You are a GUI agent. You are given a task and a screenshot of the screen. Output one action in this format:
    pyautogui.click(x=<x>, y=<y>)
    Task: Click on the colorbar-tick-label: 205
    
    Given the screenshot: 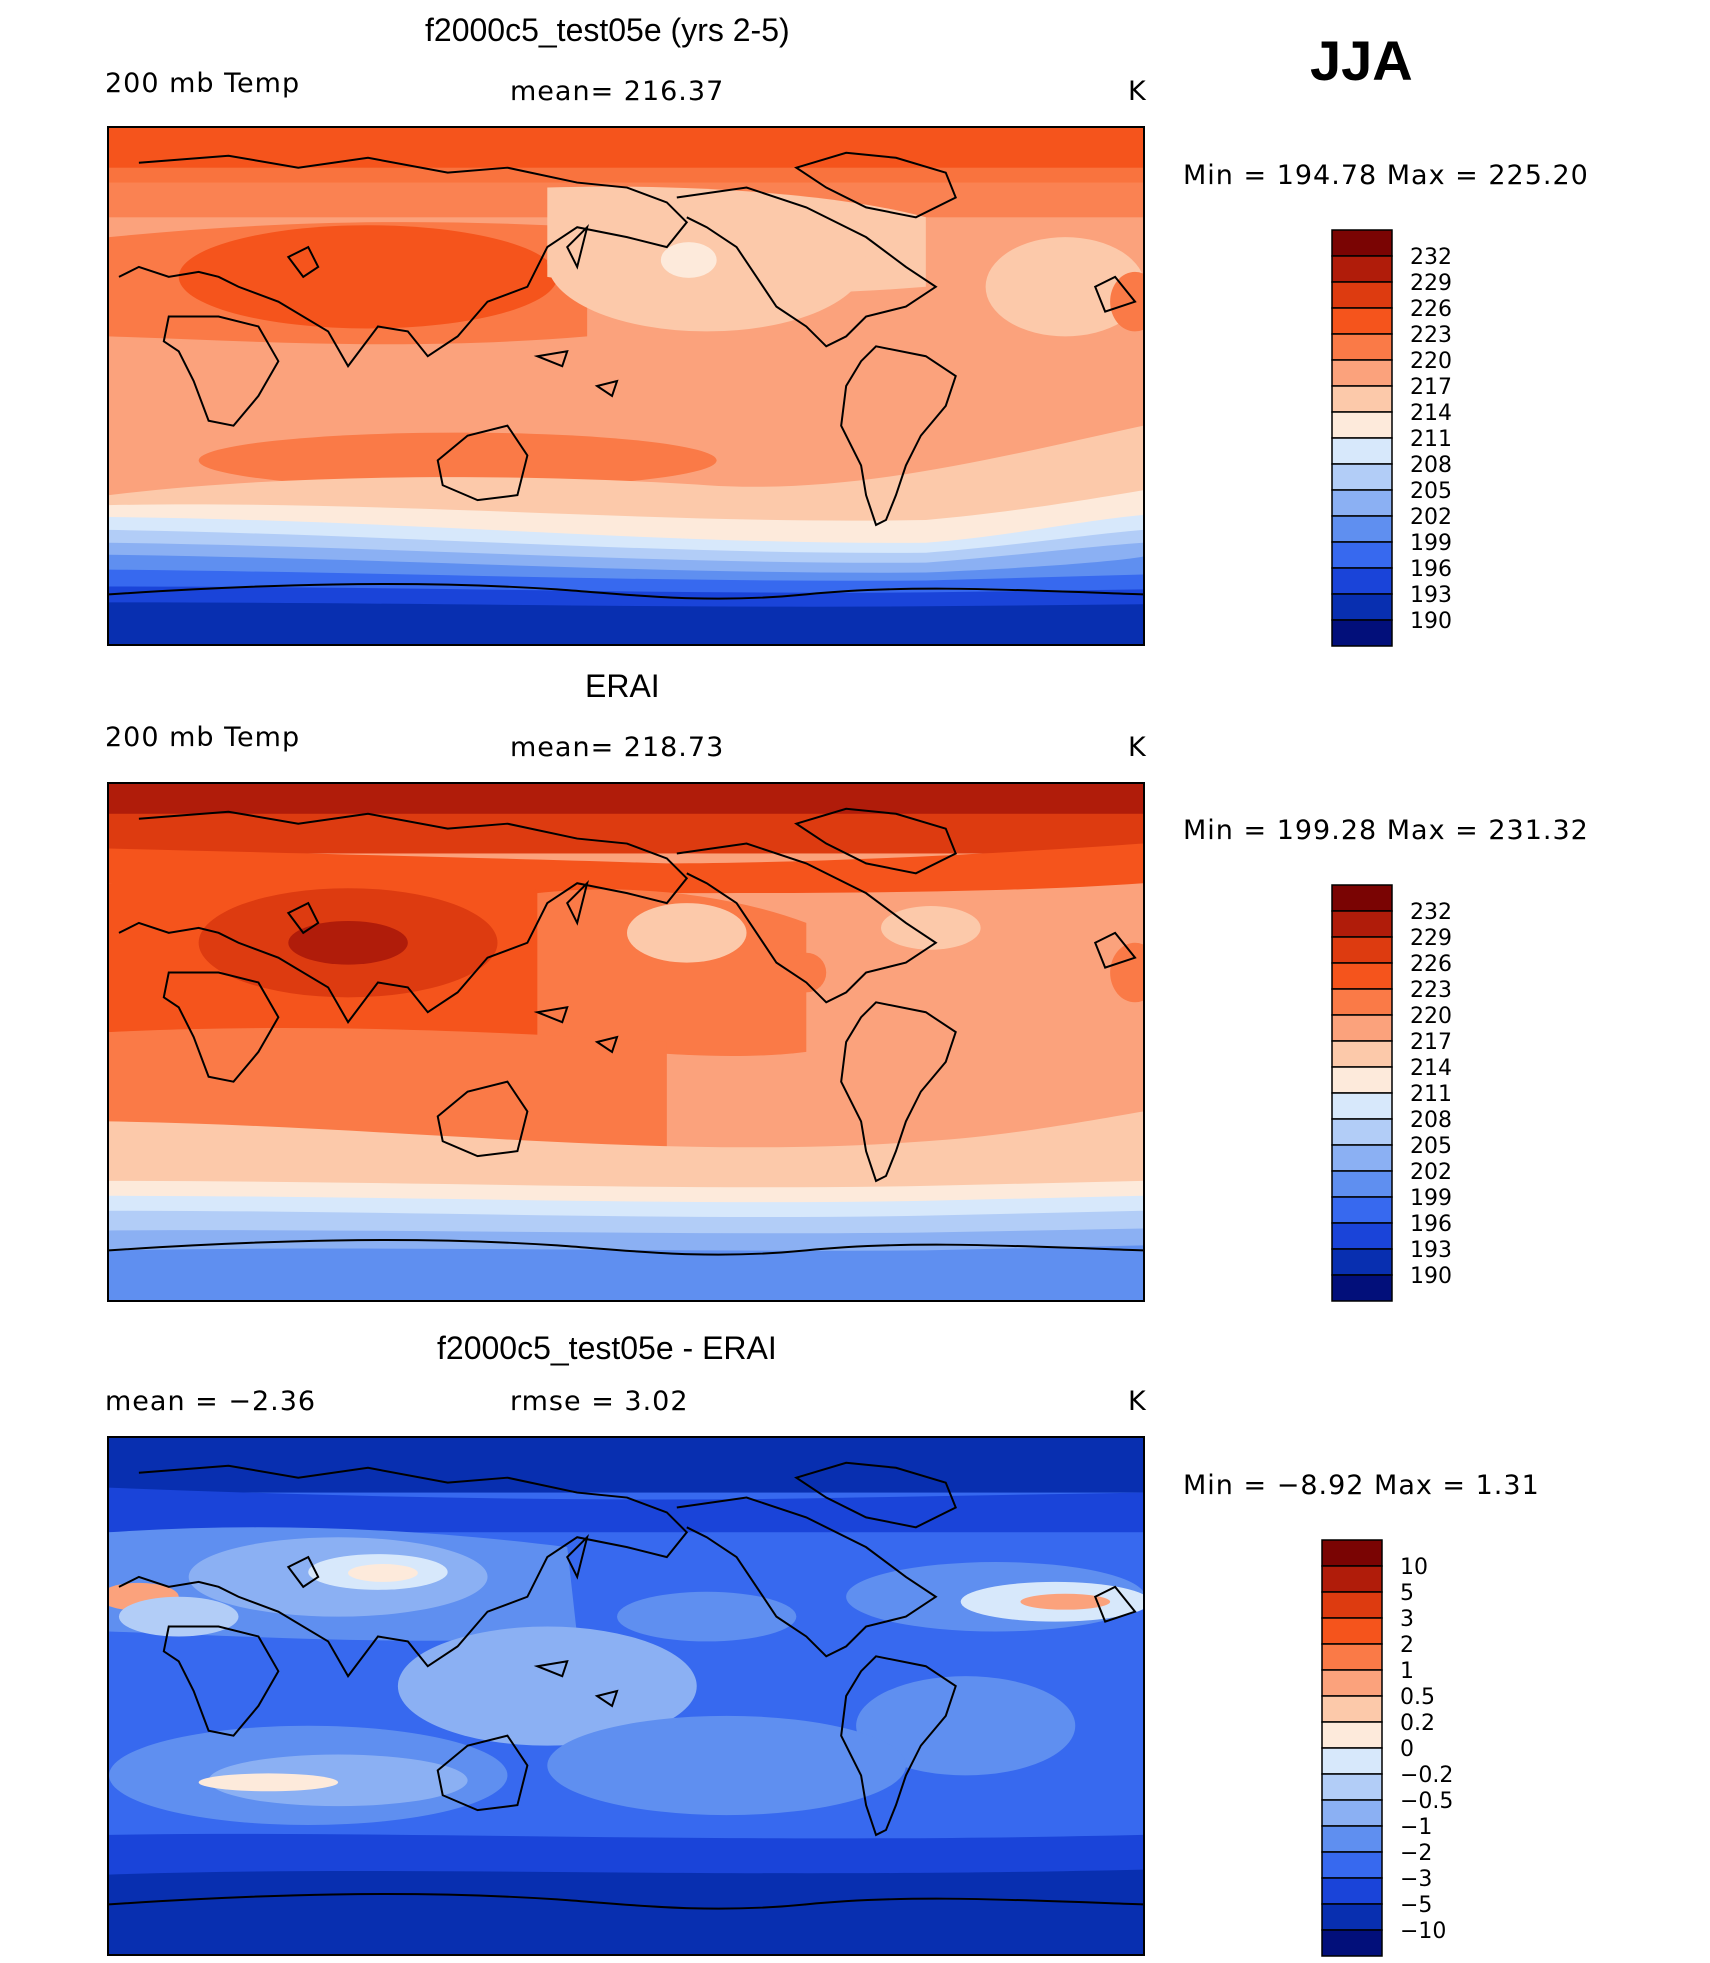 What is the action you would take?
    pyautogui.click(x=1431, y=1146)
    